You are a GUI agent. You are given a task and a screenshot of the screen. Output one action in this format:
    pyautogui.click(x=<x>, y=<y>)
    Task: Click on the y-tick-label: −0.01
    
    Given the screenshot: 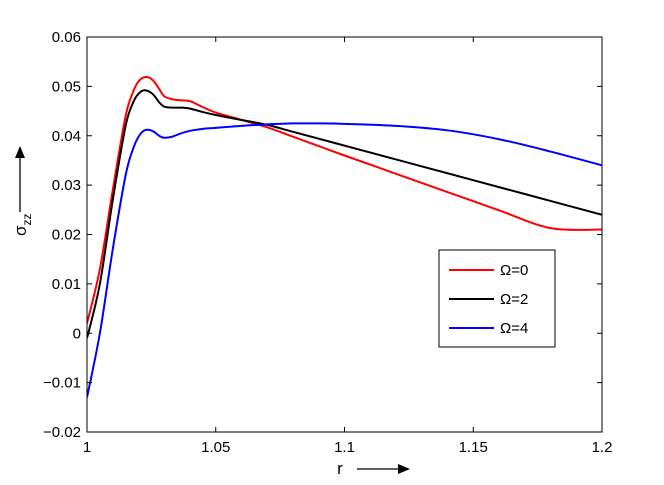 What is the action you would take?
    pyautogui.click(x=62, y=383)
    